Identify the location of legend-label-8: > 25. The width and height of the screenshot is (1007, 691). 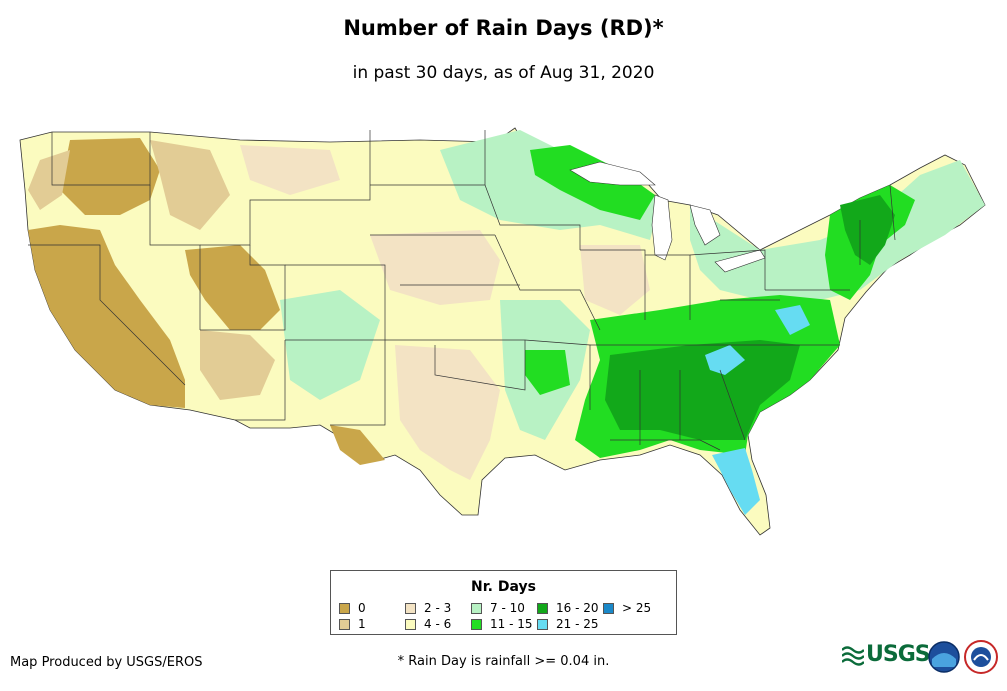
(637, 608).